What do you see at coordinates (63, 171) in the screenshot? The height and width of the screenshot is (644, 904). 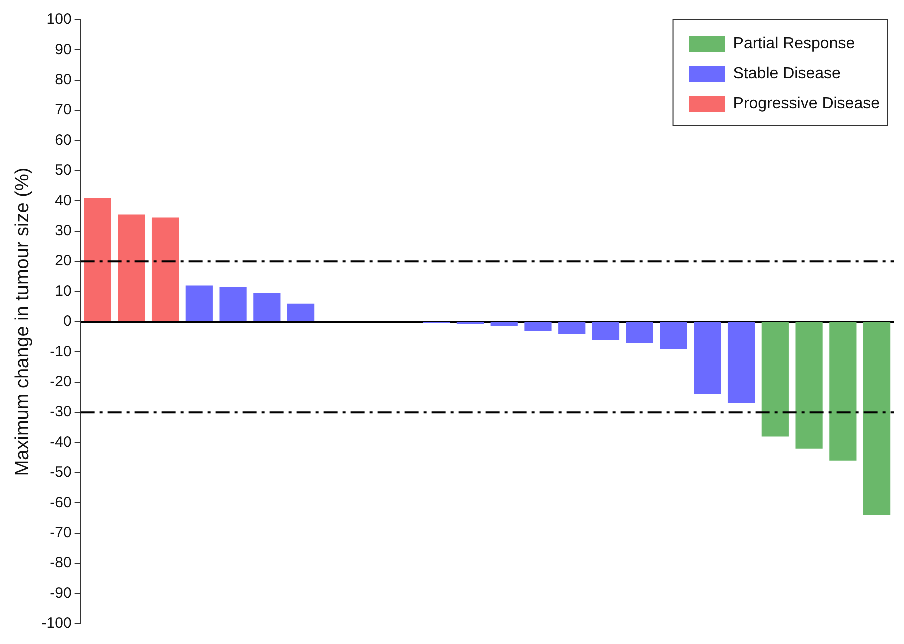 I see `y-tick-label: 50` at bounding box center [63, 171].